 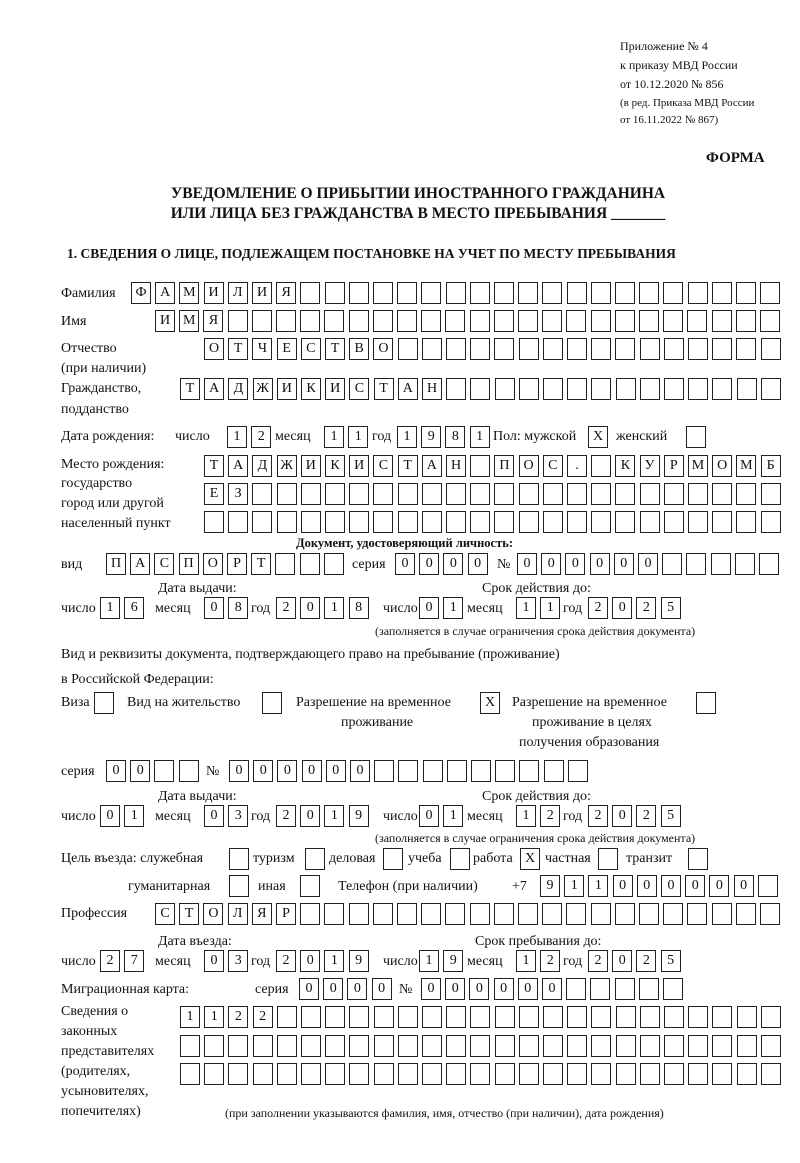 What do you see at coordinates (359, 349) in the screenshot?
I see `char-box: В` at bounding box center [359, 349].